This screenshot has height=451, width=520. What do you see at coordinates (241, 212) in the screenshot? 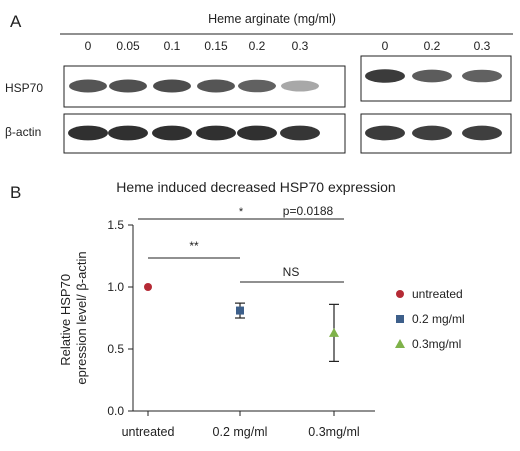
I see `sig-label: *` at bounding box center [241, 212].